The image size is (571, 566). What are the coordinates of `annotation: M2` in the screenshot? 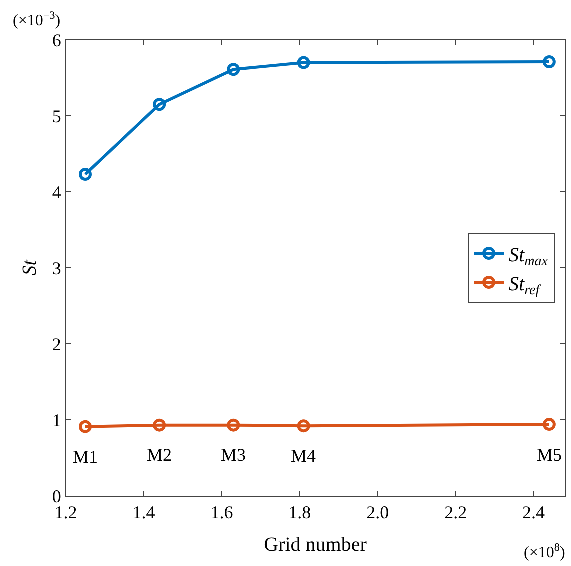 It's located at (159, 455).